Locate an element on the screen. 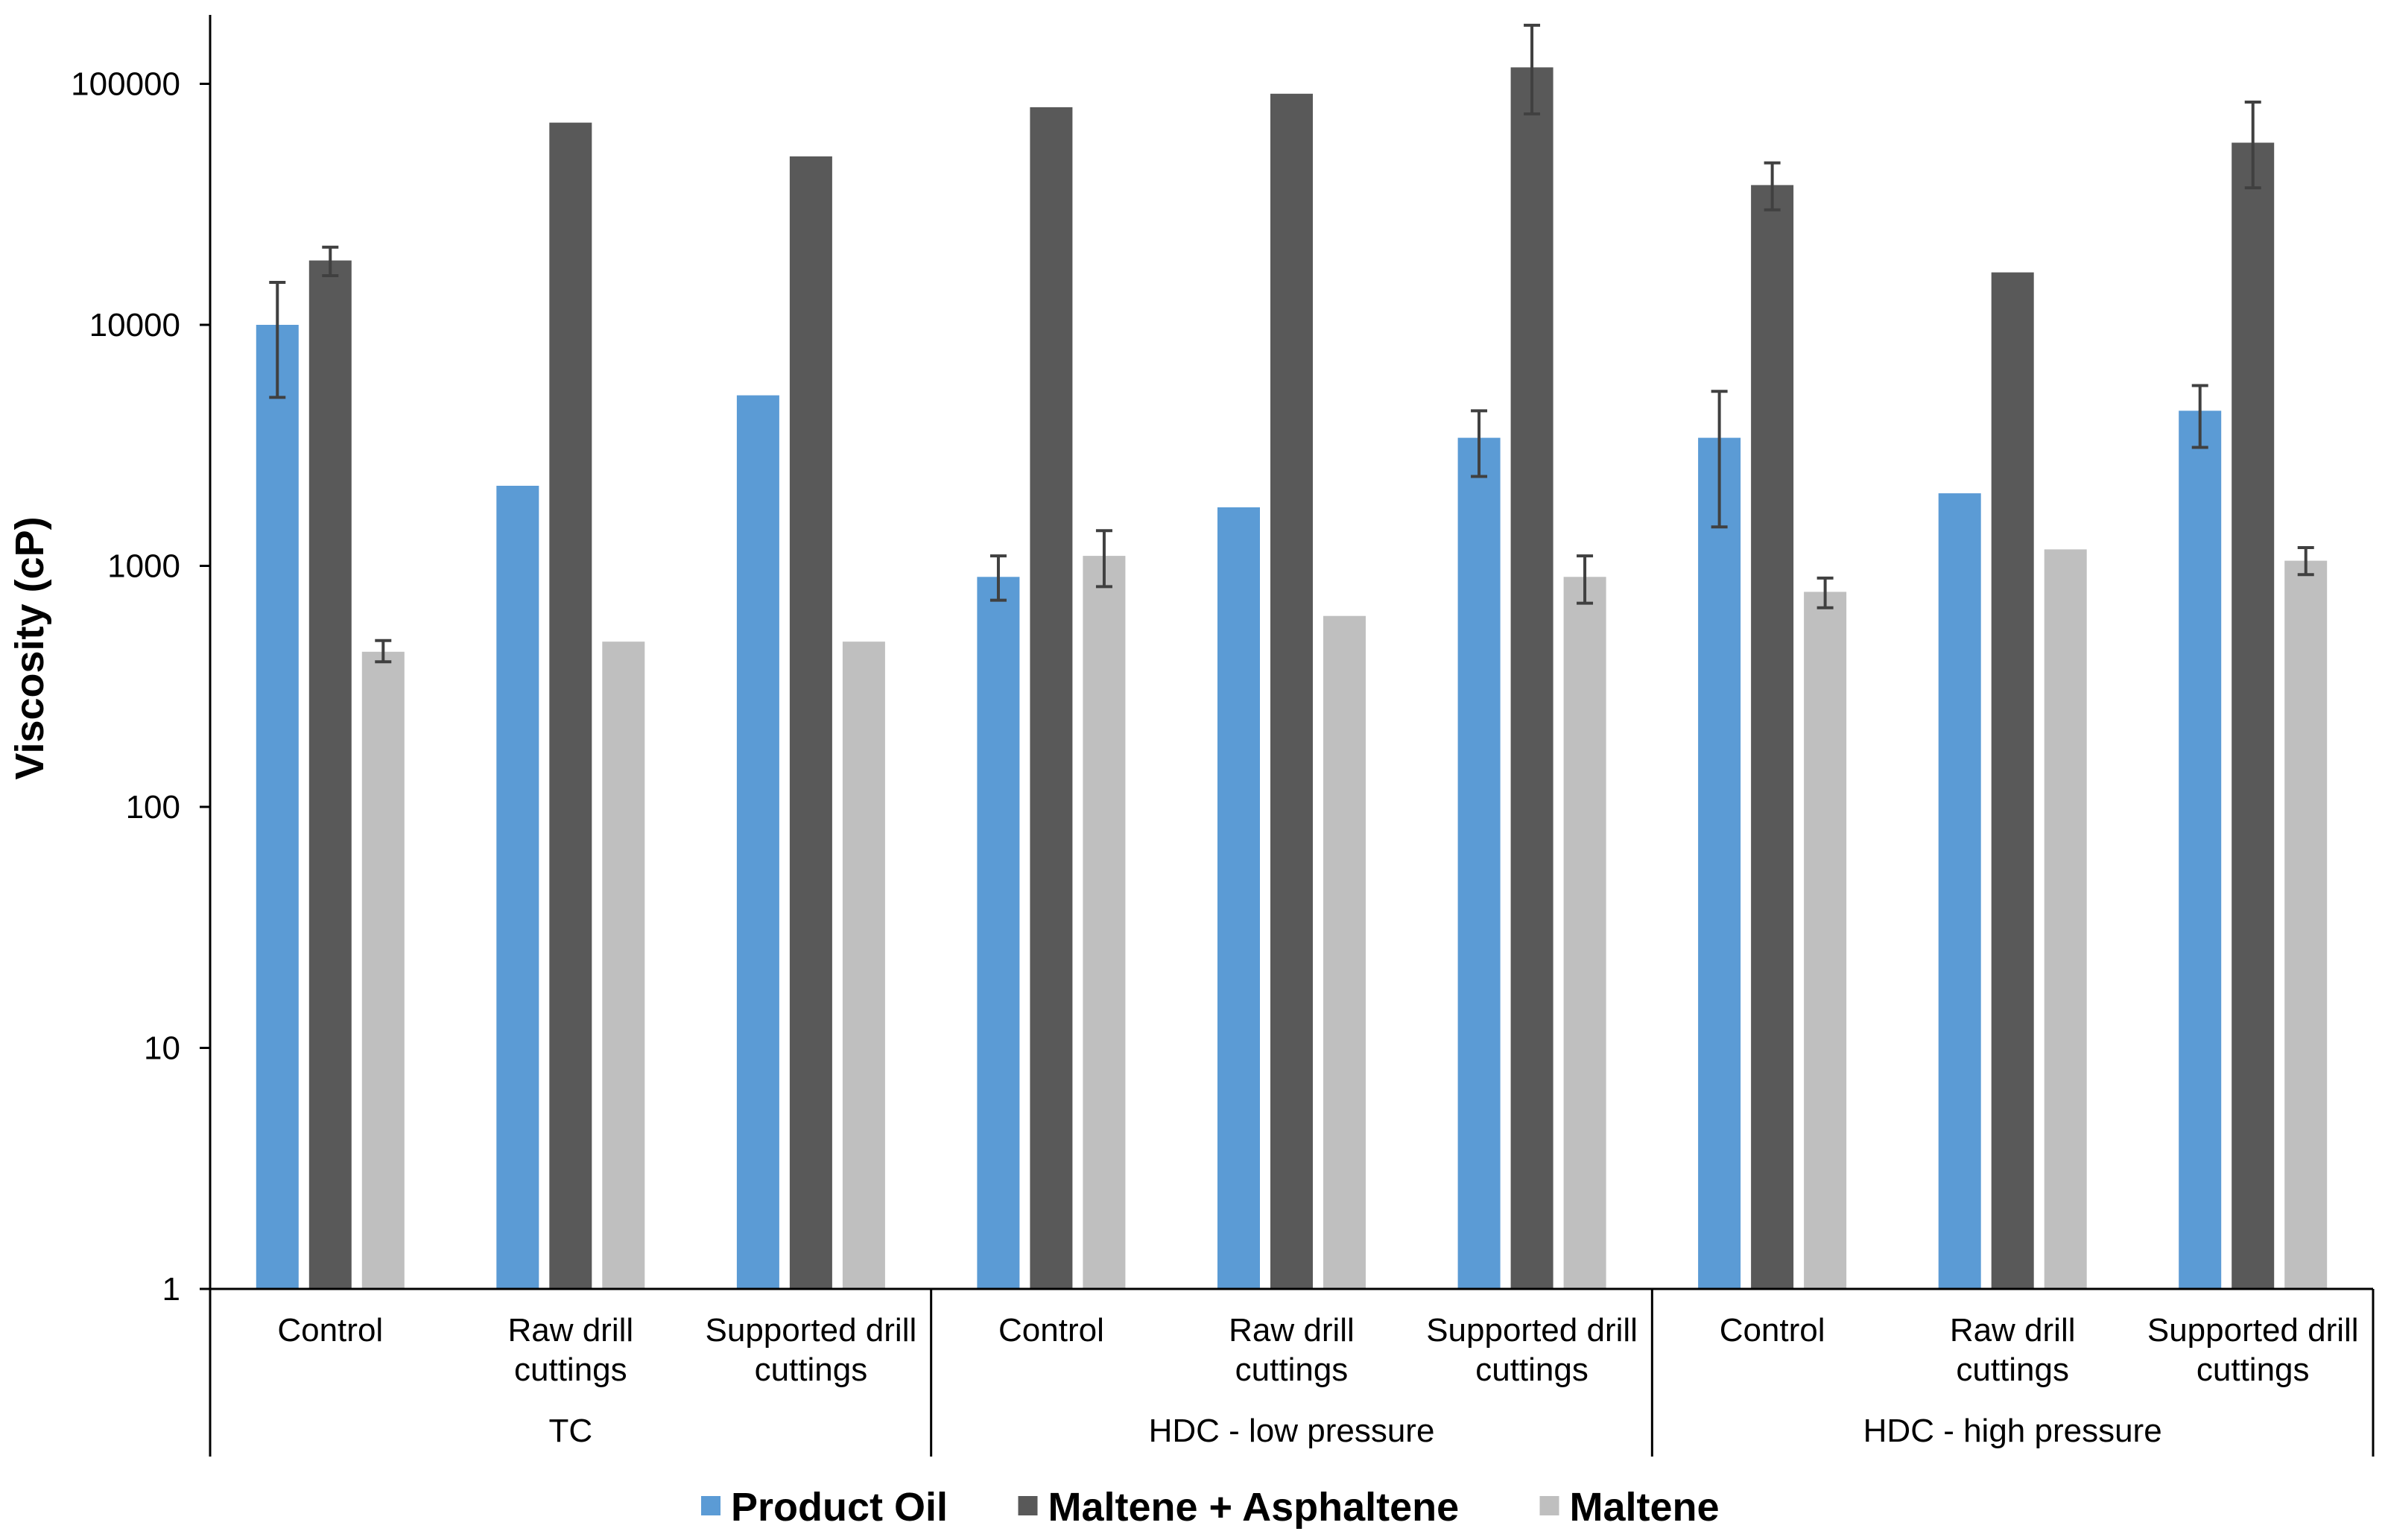  y-axis-title: Viscosity (cP) is located at coordinates (29, 647).